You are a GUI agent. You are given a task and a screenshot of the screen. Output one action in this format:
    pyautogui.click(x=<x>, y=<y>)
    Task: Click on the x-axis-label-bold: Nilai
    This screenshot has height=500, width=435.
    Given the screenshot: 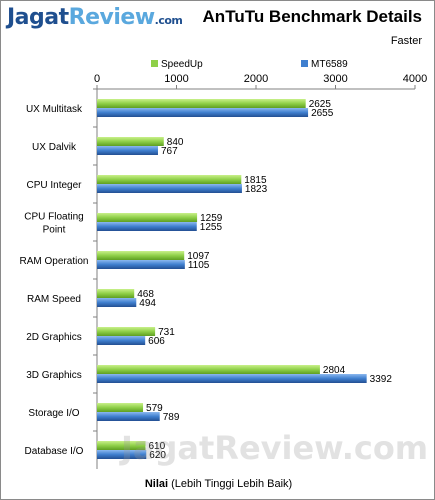 What is the action you would take?
    pyautogui.click(x=156, y=484)
    